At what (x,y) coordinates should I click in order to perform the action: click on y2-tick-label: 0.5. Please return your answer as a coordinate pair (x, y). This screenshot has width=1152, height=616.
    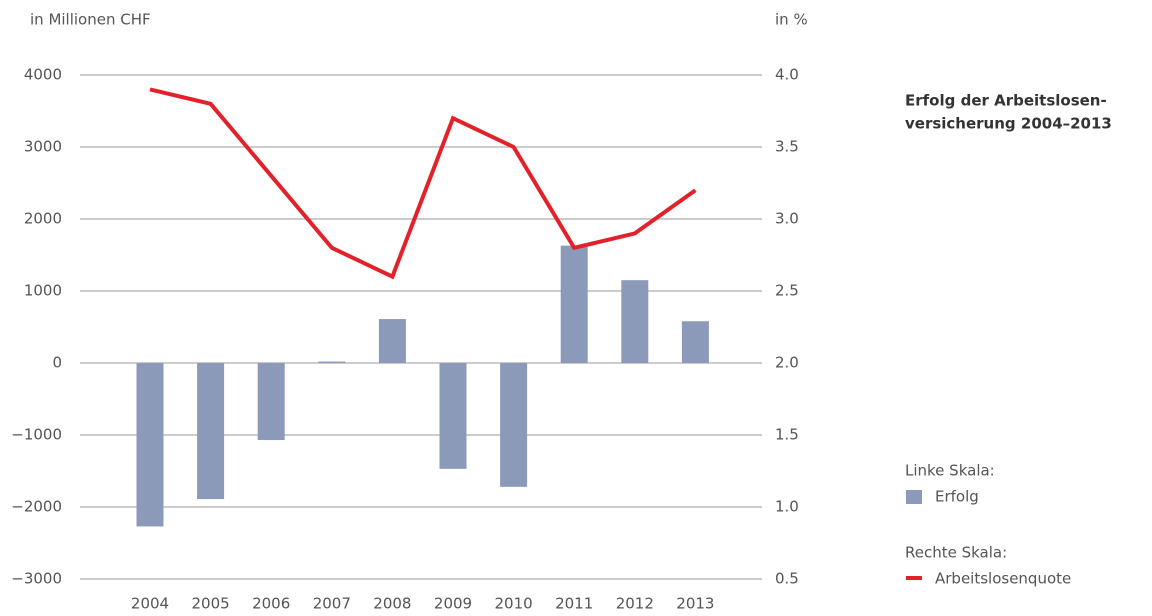
    Looking at the image, I should click on (787, 579).